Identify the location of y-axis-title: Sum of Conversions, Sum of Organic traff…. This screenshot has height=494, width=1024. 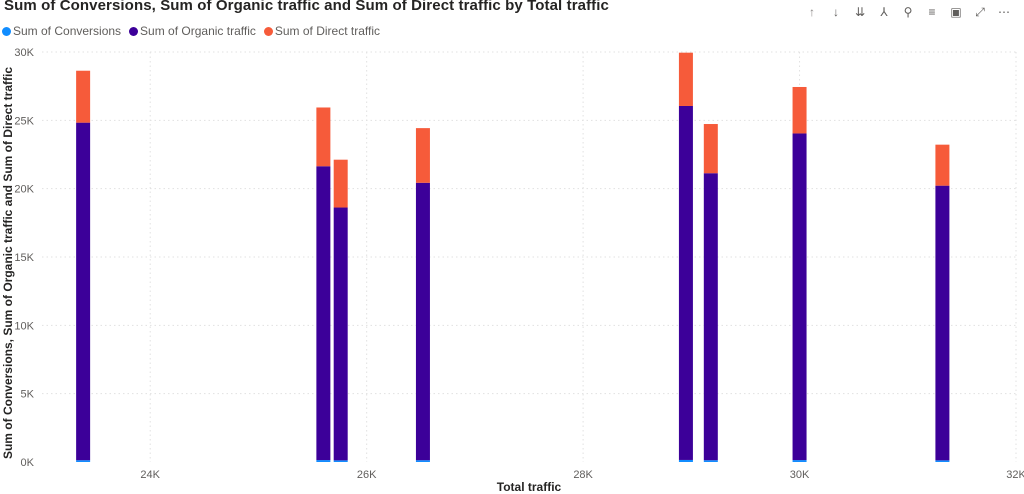
(8, 263).